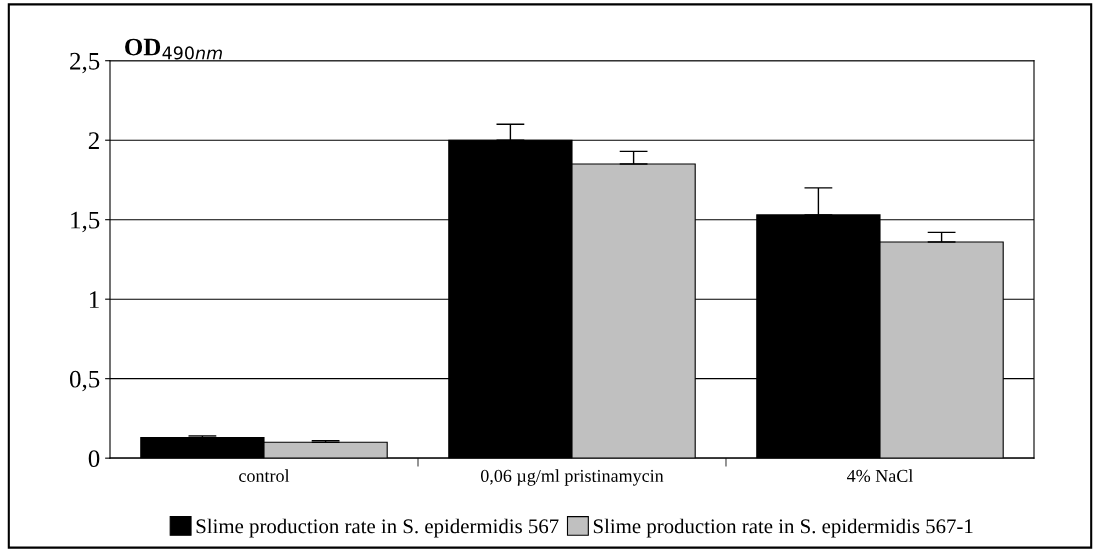 This screenshot has width=1100, height=552. Describe the element at coordinates (377, 528) in the screenshot. I see `legend-label: Slime production rate in S. epidermidis 567` at that location.